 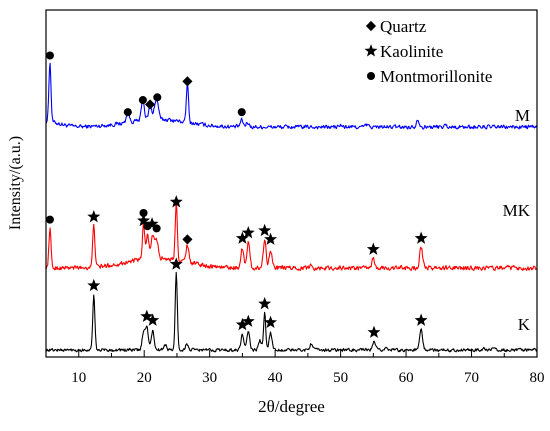 What do you see at coordinates (406, 378) in the screenshot?
I see `x-tick-label: 60` at bounding box center [406, 378].